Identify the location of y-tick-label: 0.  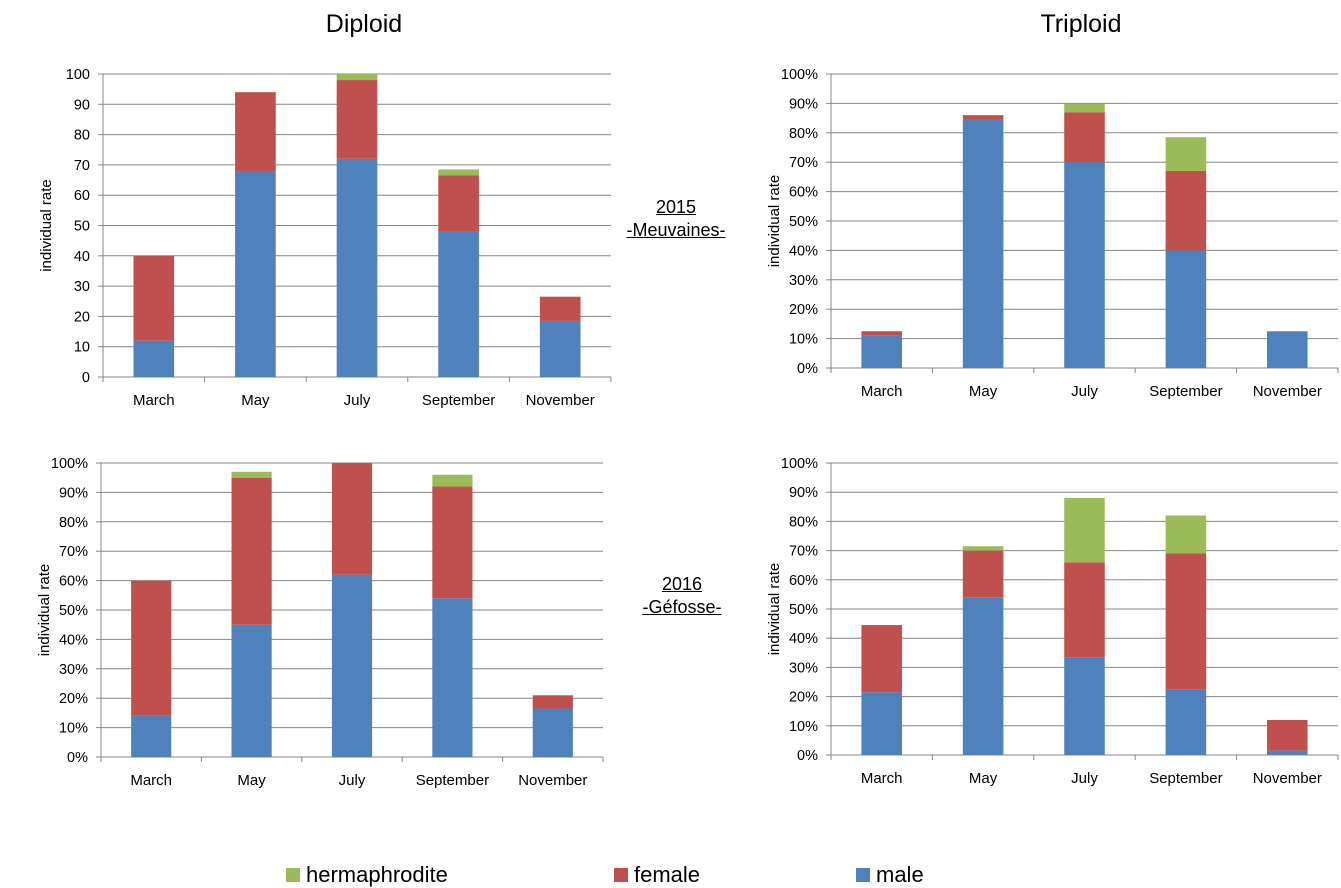
(86, 378).